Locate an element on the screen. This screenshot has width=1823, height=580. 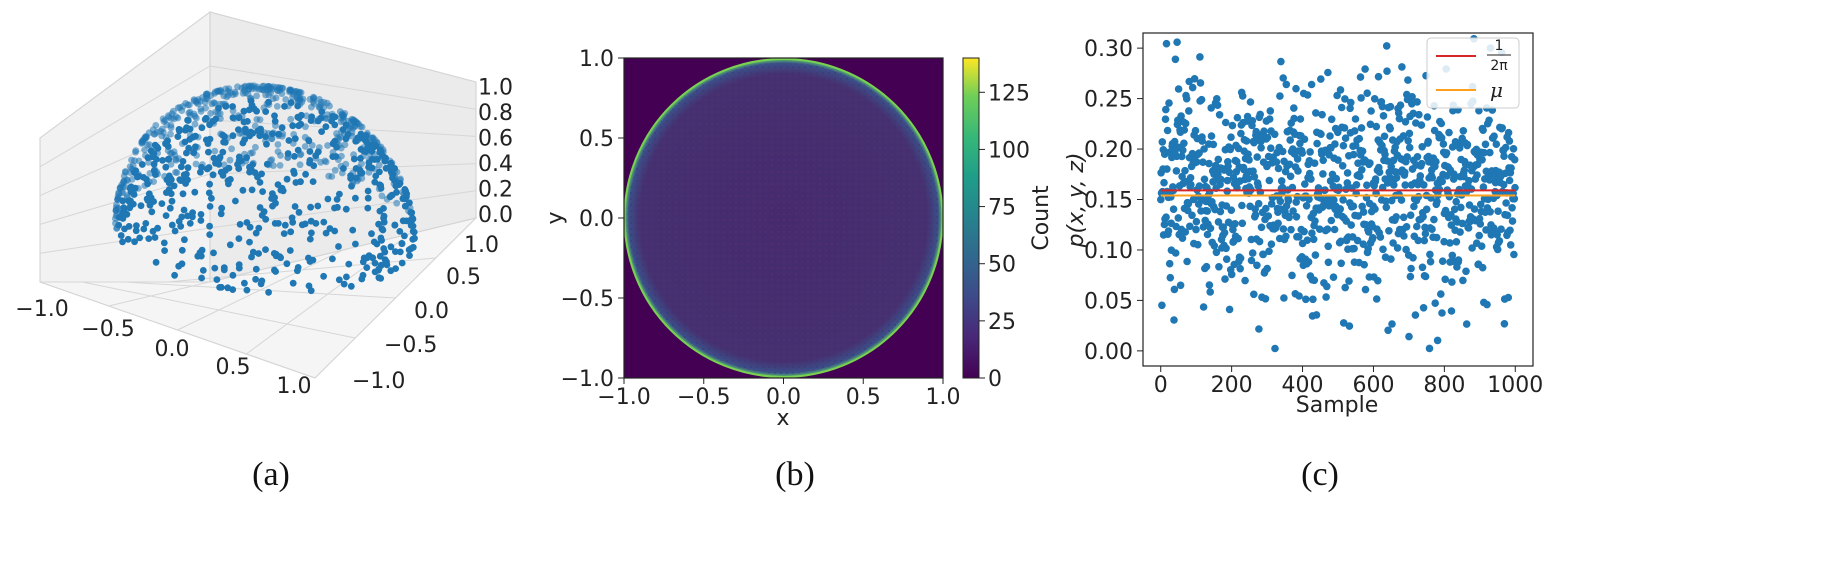
legend-label-denominator: 2π is located at coordinates (1499, 66).